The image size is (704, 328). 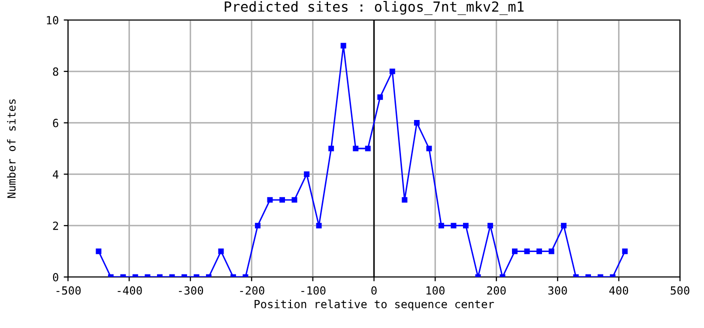 What do you see at coordinates (435, 290) in the screenshot?
I see `x-tick-label: 100` at bounding box center [435, 290].